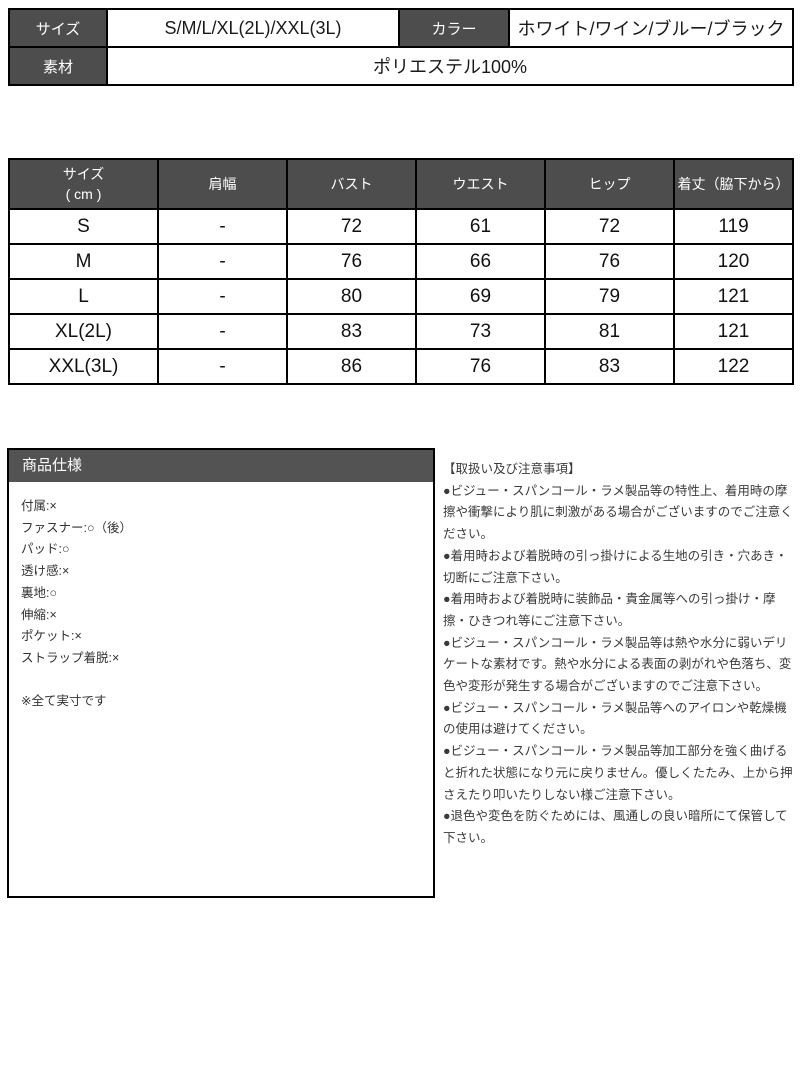 This screenshot has width=800, height=1067. I want to click on cell-waist: 61, so click(480, 226).